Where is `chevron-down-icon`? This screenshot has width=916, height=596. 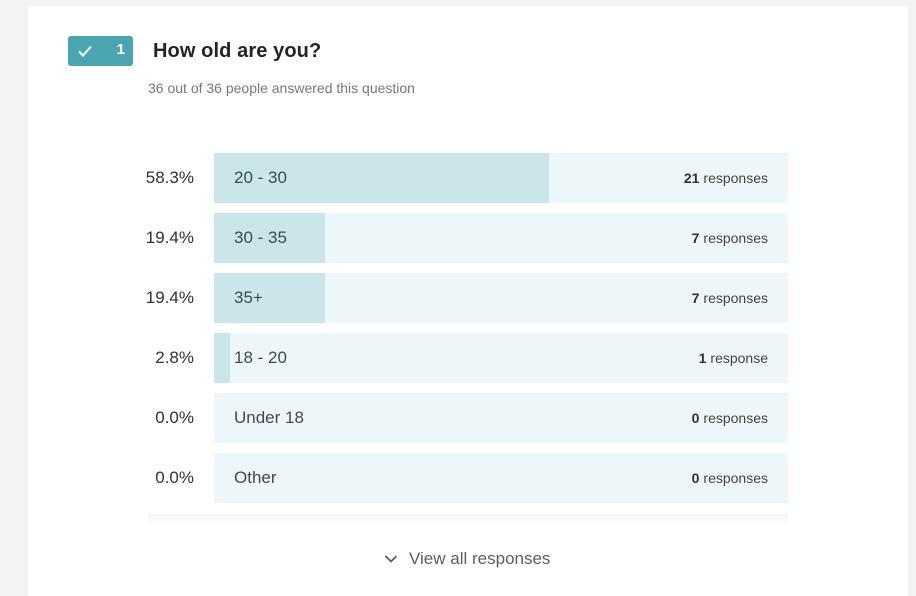 chevron-down-icon is located at coordinates (391, 559).